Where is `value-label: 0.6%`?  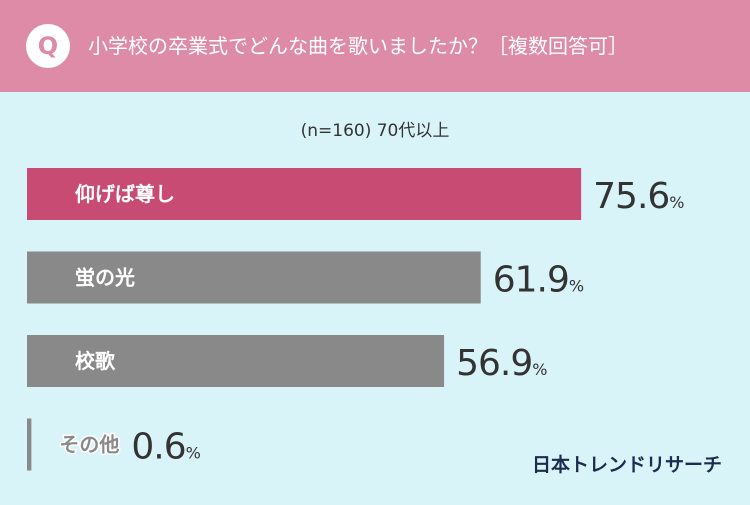
value-label: 0.6% is located at coordinates (165, 446).